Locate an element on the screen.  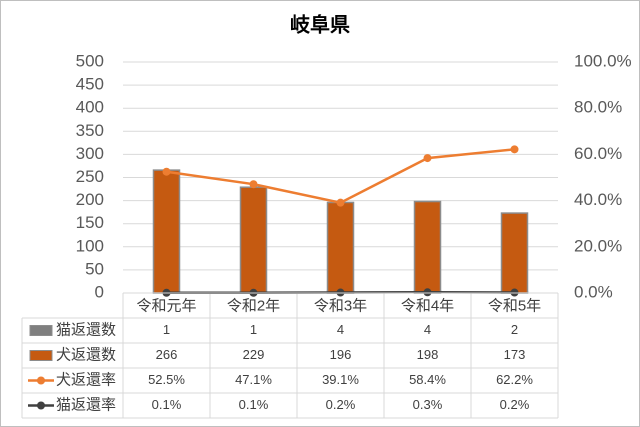
y-tick-label: 300 is located at coordinates (90, 153).